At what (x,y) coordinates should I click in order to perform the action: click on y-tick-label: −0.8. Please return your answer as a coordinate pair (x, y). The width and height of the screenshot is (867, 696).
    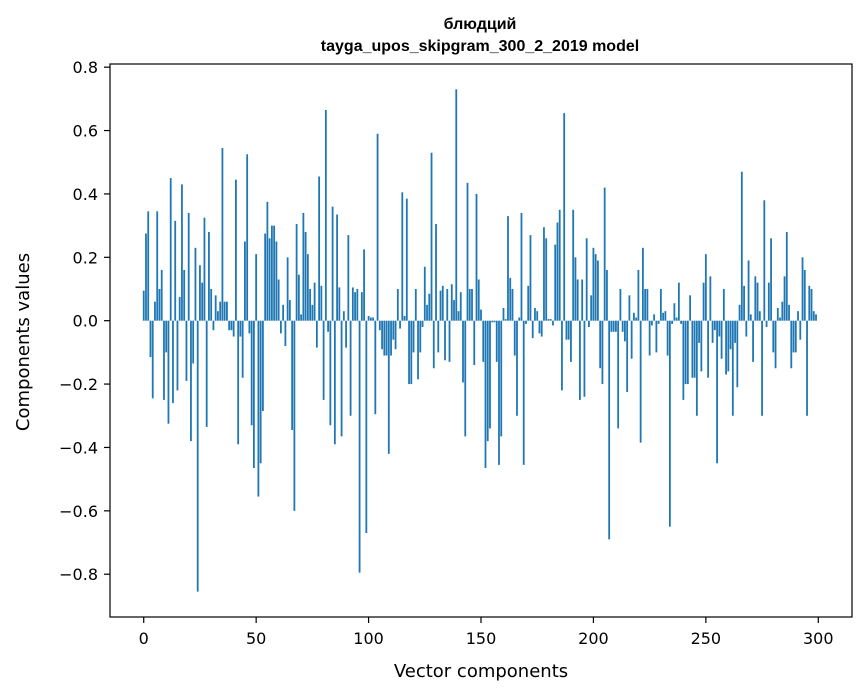
    Looking at the image, I should click on (78, 574).